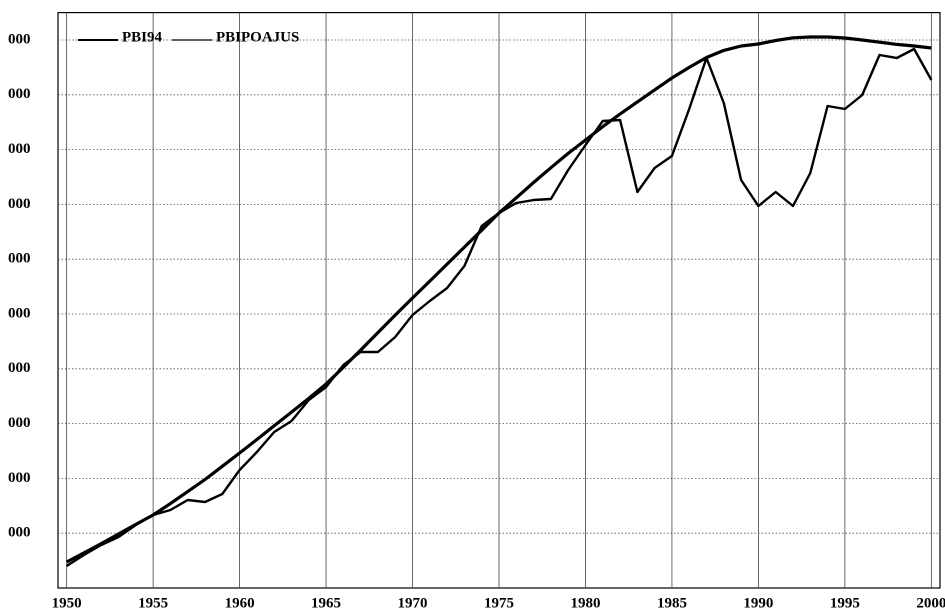 This screenshot has height=614, width=945. What do you see at coordinates (499, 603) in the screenshot?
I see `x-tick-label: 1975` at bounding box center [499, 603].